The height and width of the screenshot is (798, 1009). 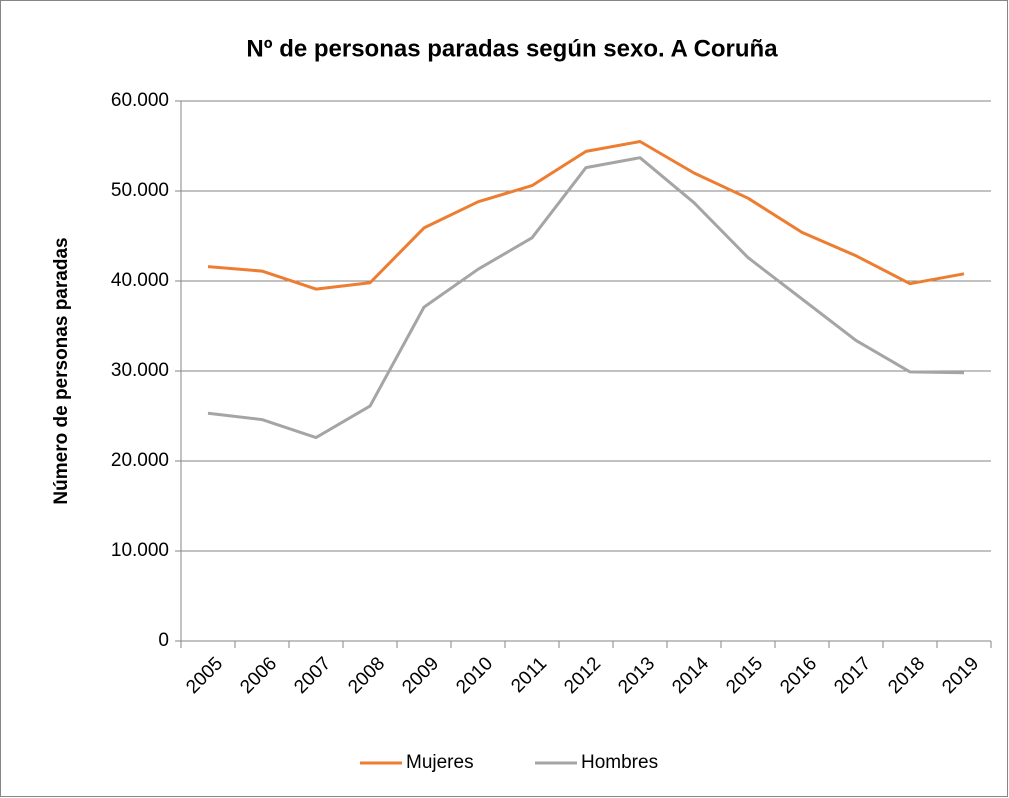 I want to click on line-series, so click(x=586, y=215).